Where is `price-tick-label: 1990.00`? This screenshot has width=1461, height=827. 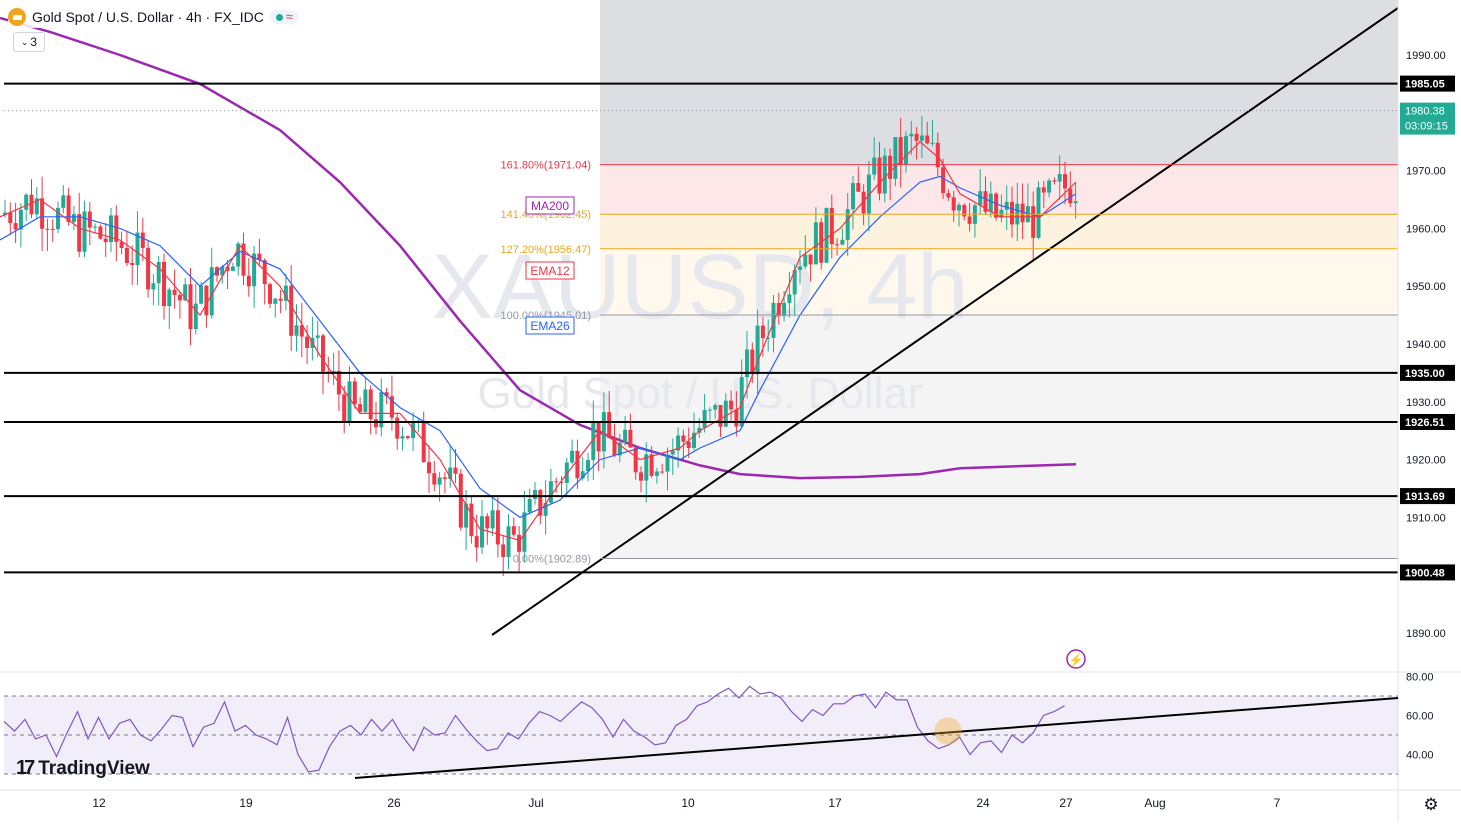
price-tick-label: 1990.00 is located at coordinates (1426, 56).